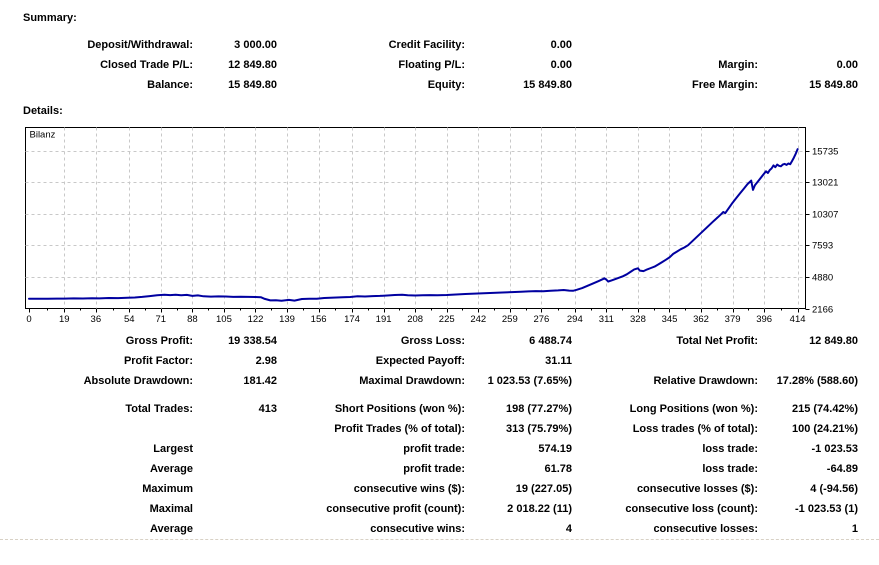 This screenshot has height=565, width=879. I want to click on stat-label: Long Positions (won %):, so click(693, 409).